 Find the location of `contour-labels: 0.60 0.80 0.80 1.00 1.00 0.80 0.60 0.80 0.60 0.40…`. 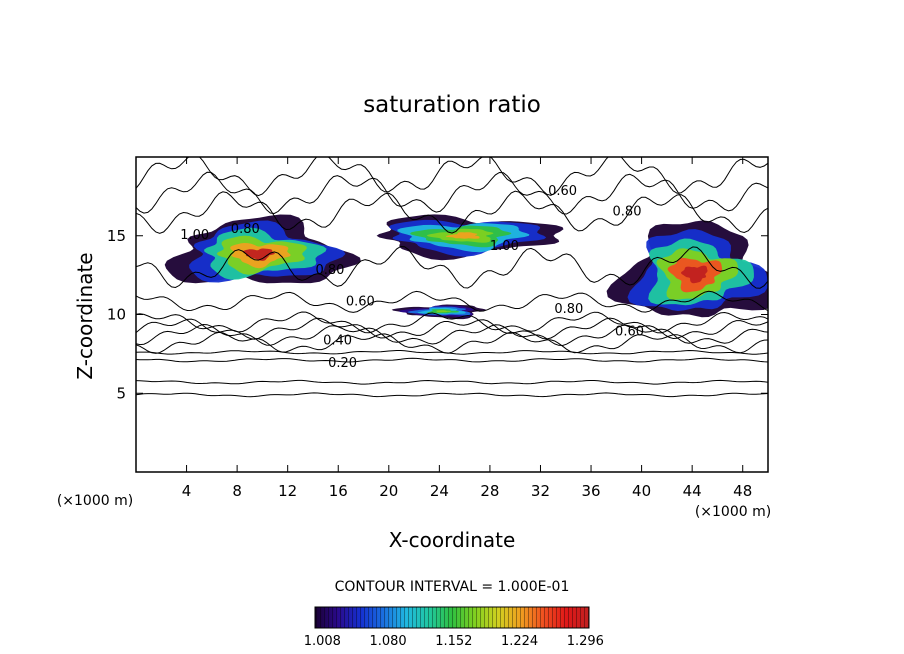

contour-labels: 0.60 0.80 0.80 1.00 1.00 0.80 0.60 0.80 0.60 0.40… is located at coordinates (412, 277).